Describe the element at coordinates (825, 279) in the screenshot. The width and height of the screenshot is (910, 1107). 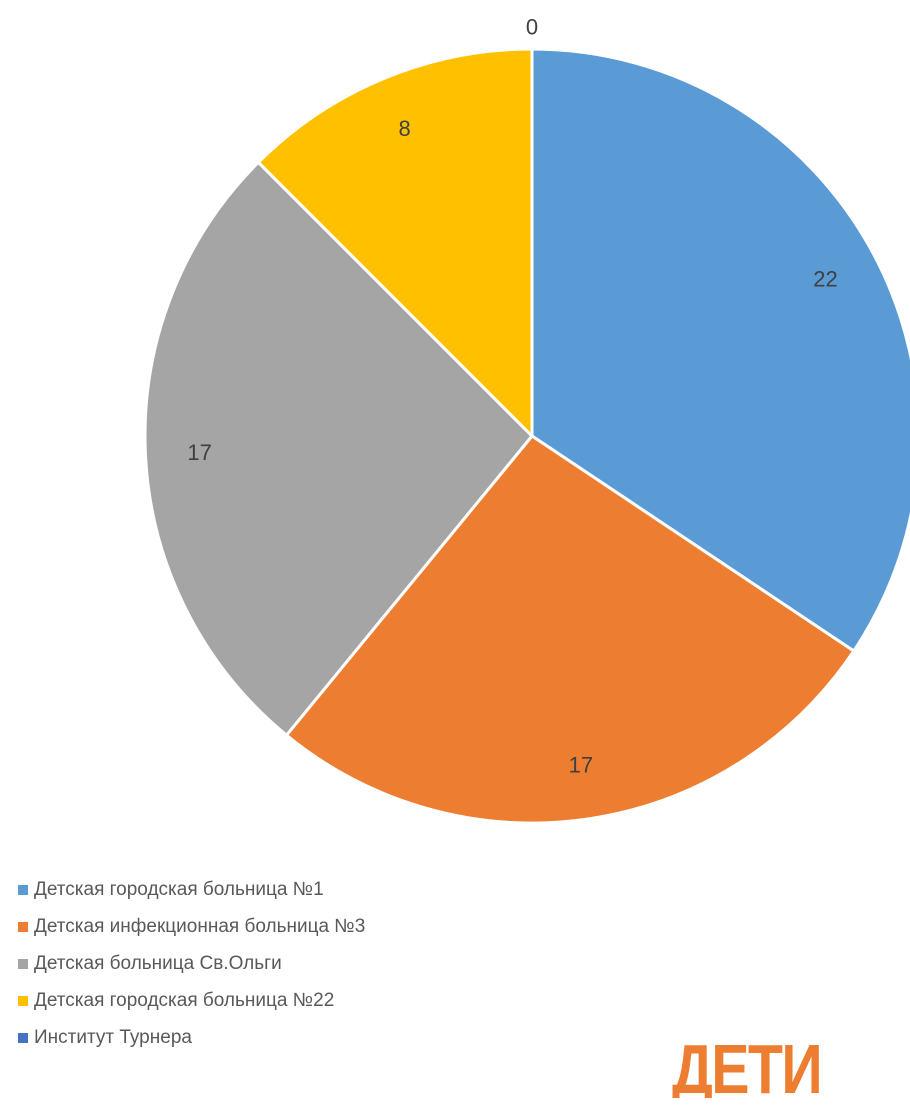
I see `data-label-1: 22` at that location.